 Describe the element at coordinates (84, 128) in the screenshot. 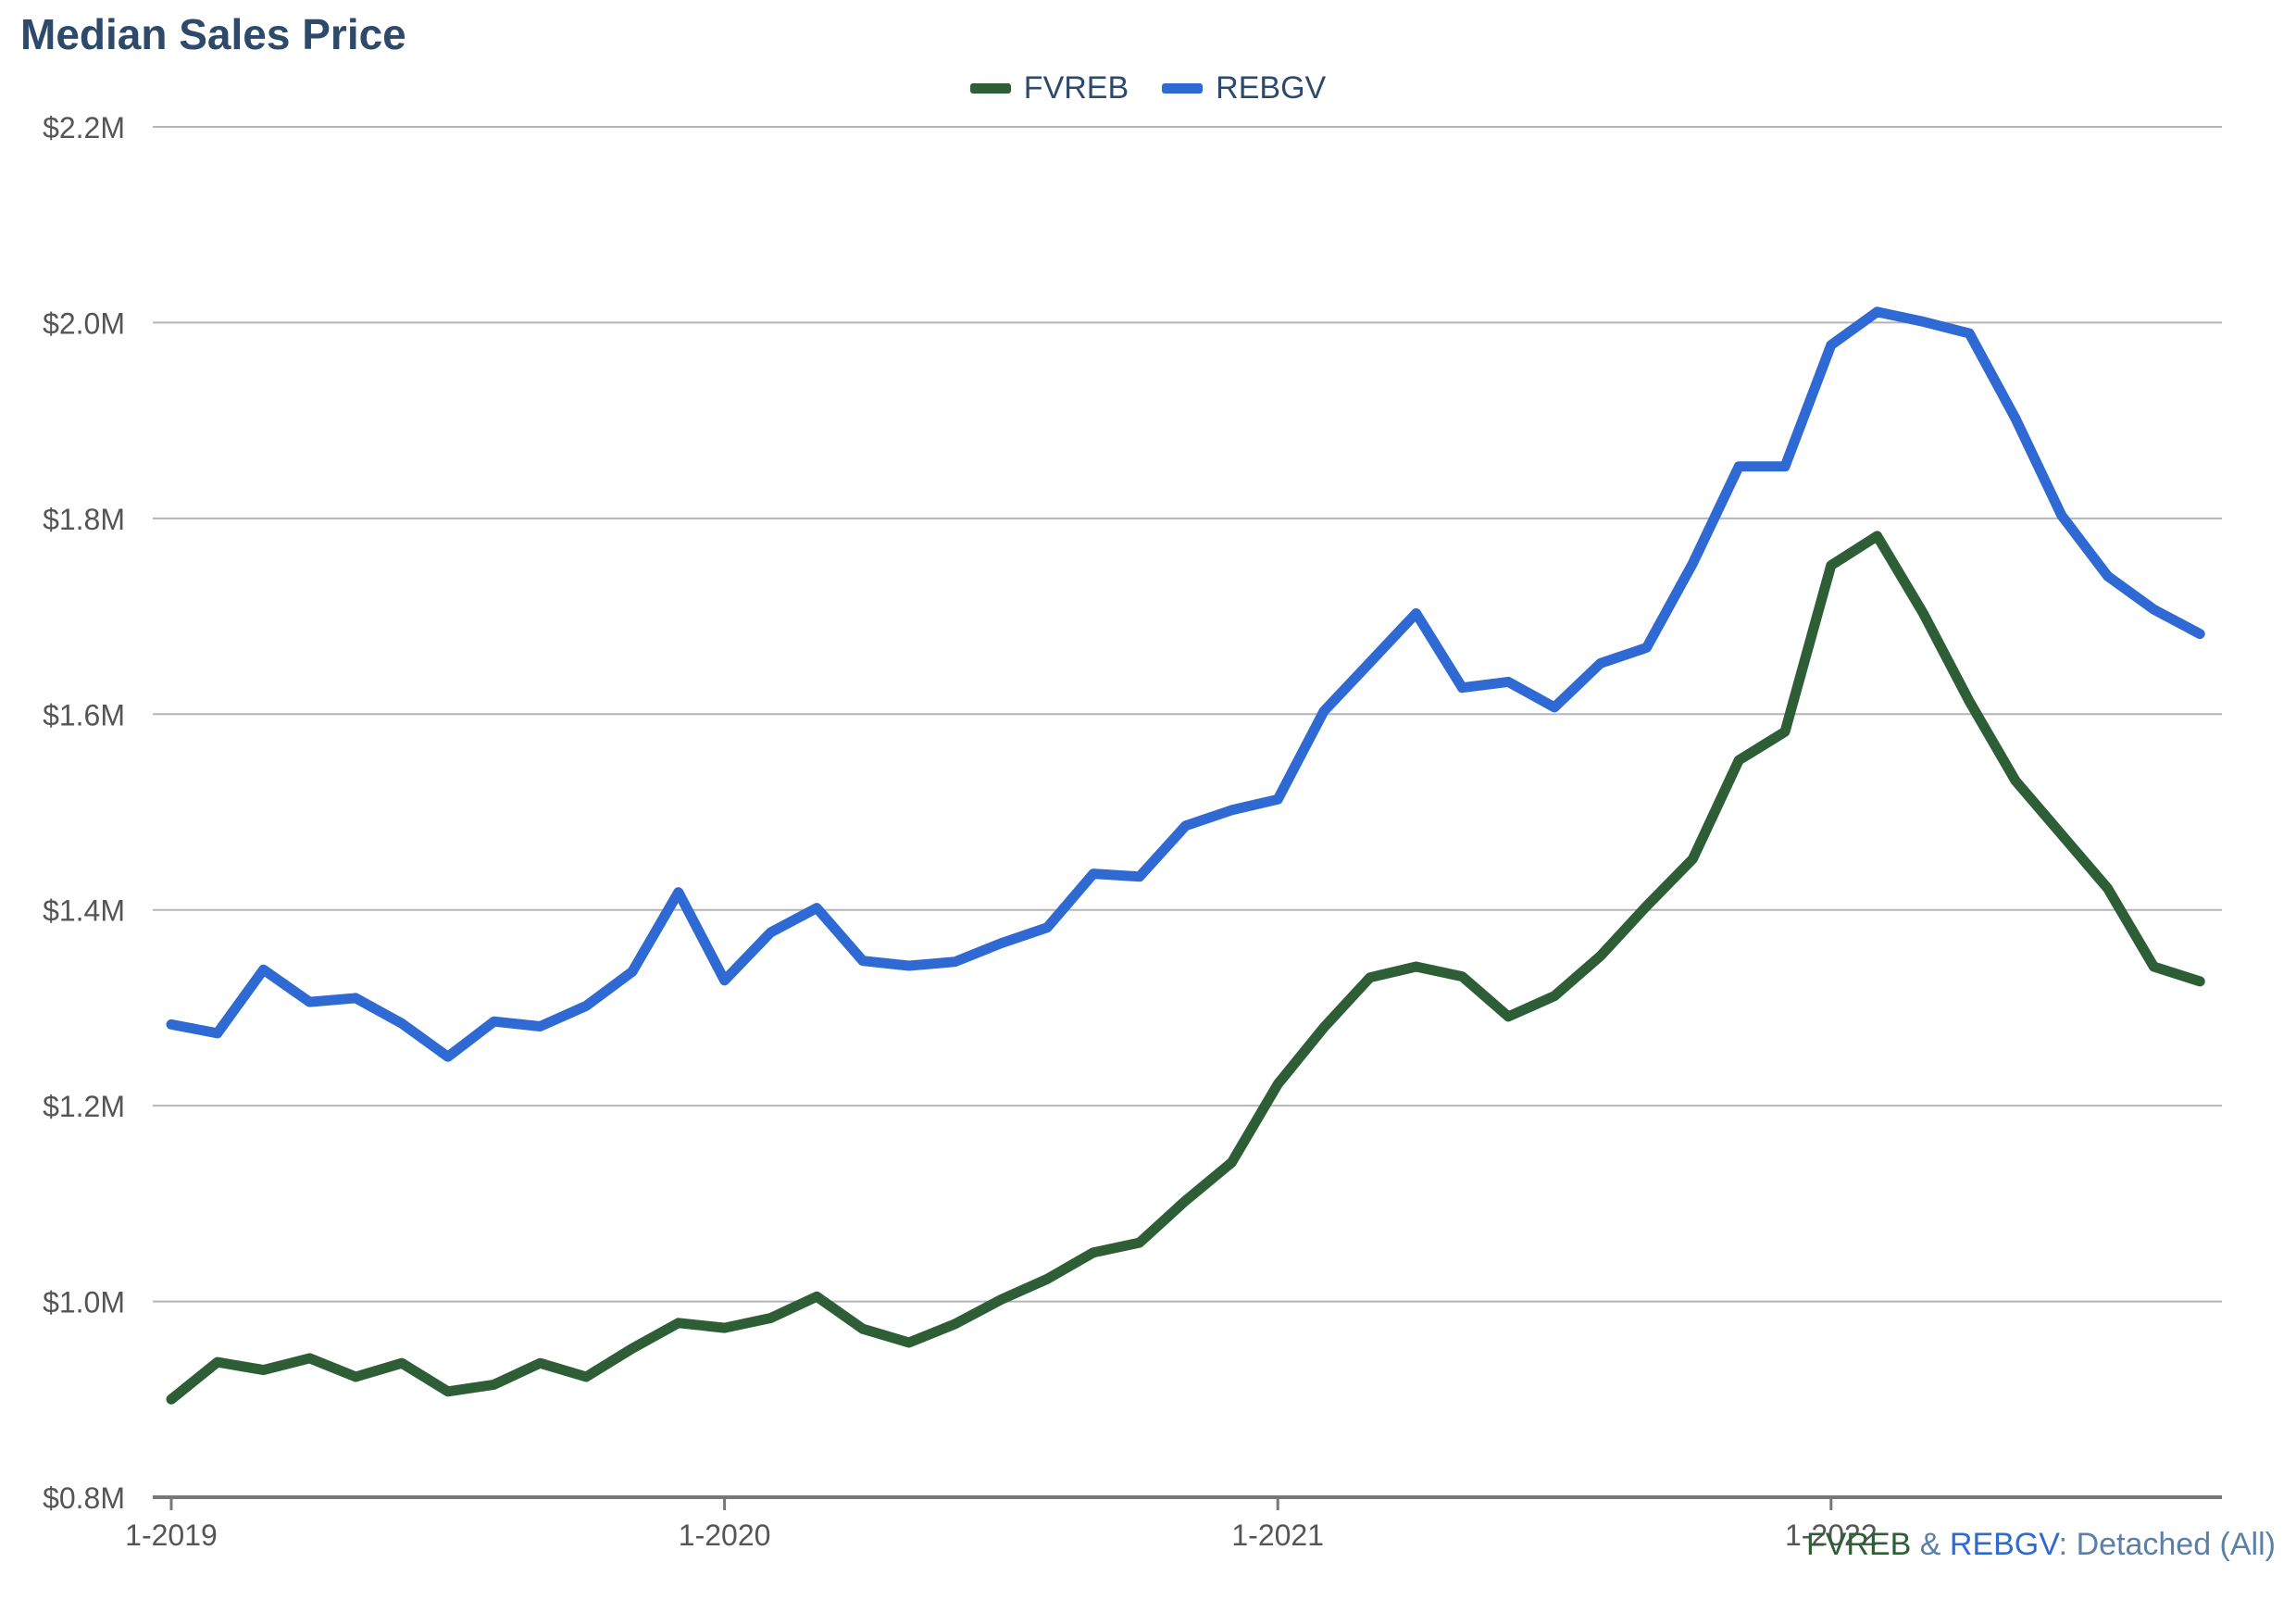

I see `y-tick-label: $2.2M` at that location.